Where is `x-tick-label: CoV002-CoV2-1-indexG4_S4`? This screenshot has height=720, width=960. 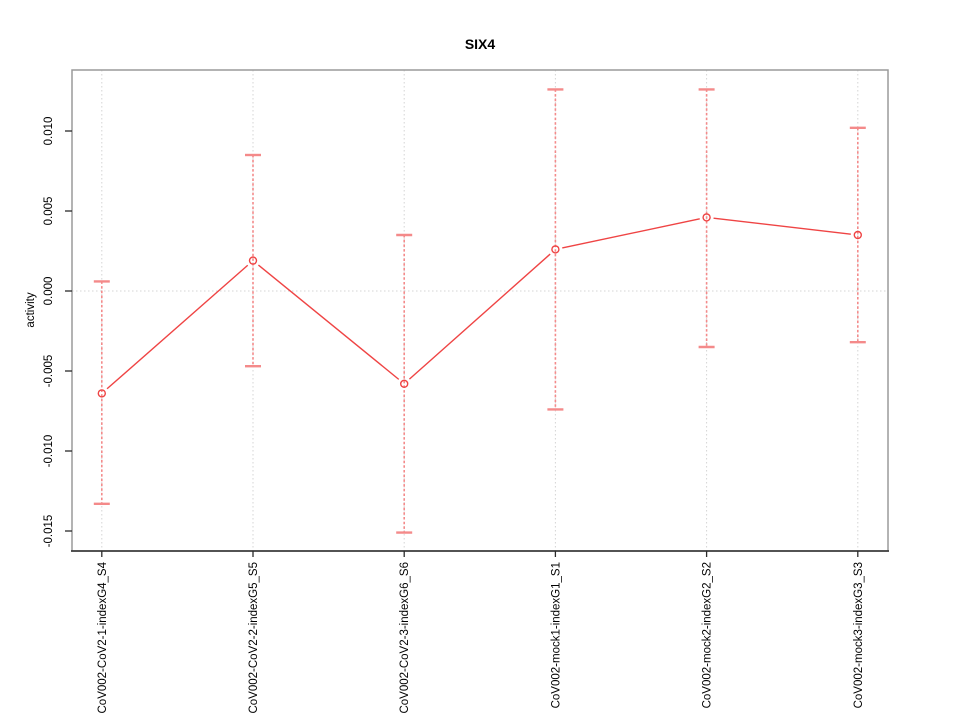
x-tick-label: CoV002-CoV2-1-indexG4_S4 is located at coordinates (103, 637).